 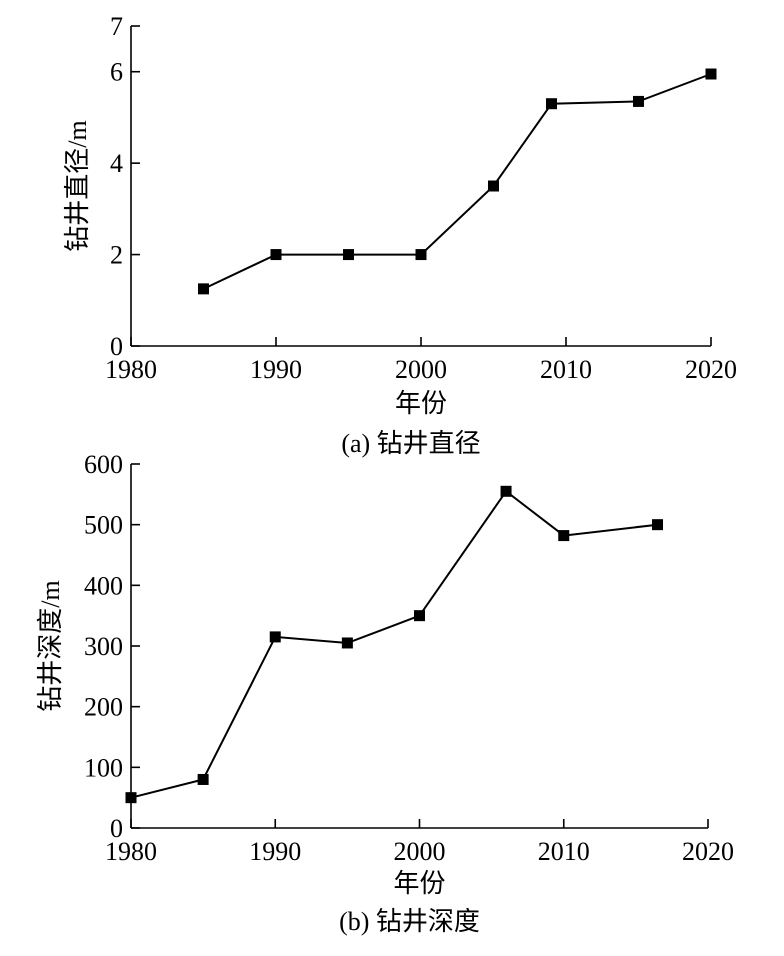 What do you see at coordinates (116, 163) in the screenshot?
I see `y-tick-label: 4` at bounding box center [116, 163].